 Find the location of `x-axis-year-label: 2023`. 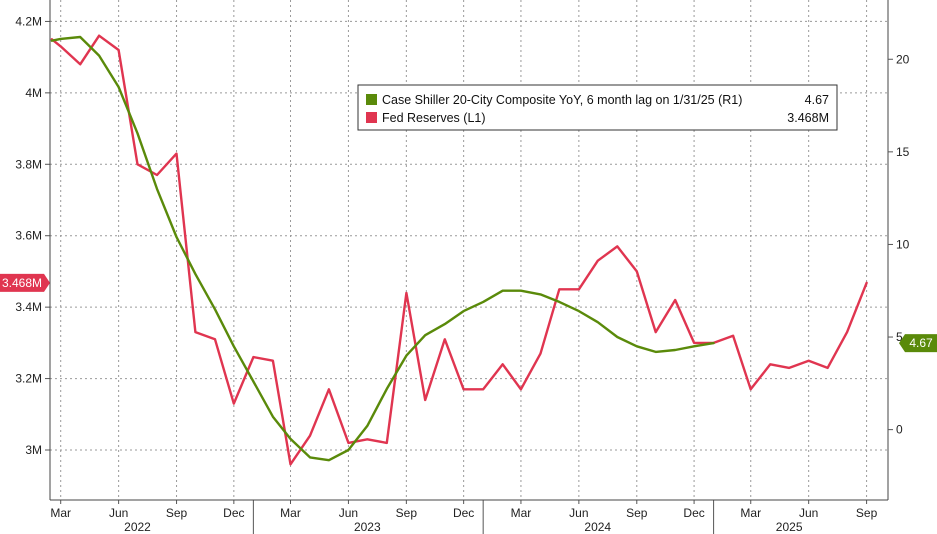

x-axis-year-label: 2023 is located at coordinates (367, 527).